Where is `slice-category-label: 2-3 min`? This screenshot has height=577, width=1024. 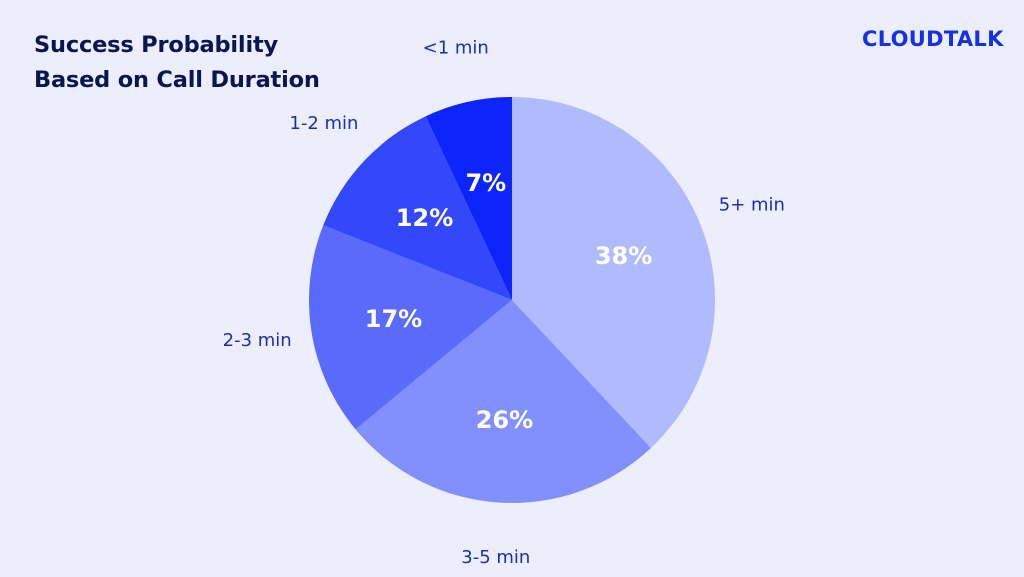
slice-category-label: 2-3 min is located at coordinates (257, 340).